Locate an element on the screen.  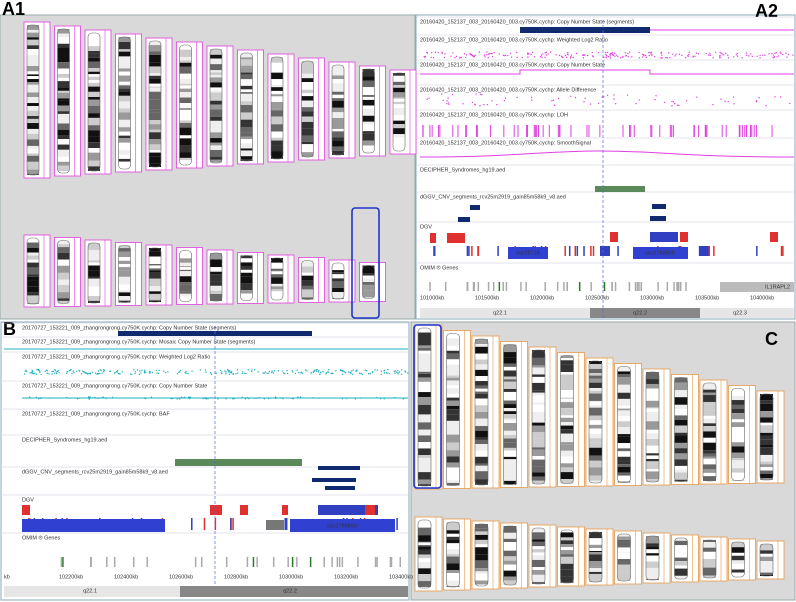
panel-label: A1 is located at coordinates (13, 9).